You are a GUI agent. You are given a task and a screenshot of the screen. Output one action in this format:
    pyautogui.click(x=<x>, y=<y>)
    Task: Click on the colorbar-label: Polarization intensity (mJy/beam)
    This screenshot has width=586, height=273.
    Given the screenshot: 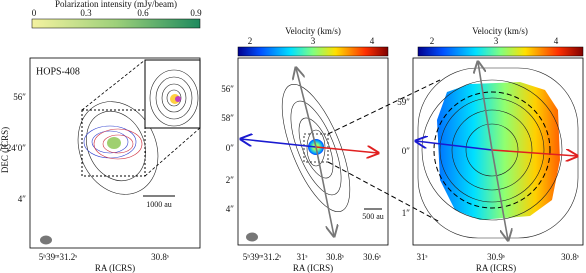 What is the action you would take?
    pyautogui.click(x=116, y=4)
    